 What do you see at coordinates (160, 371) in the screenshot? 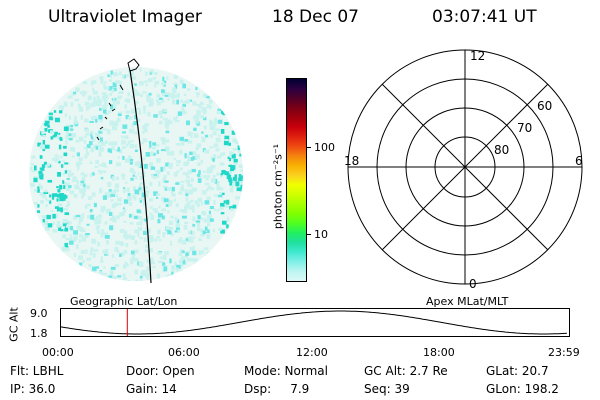
I see `info-door: Door: Open` at bounding box center [160, 371].